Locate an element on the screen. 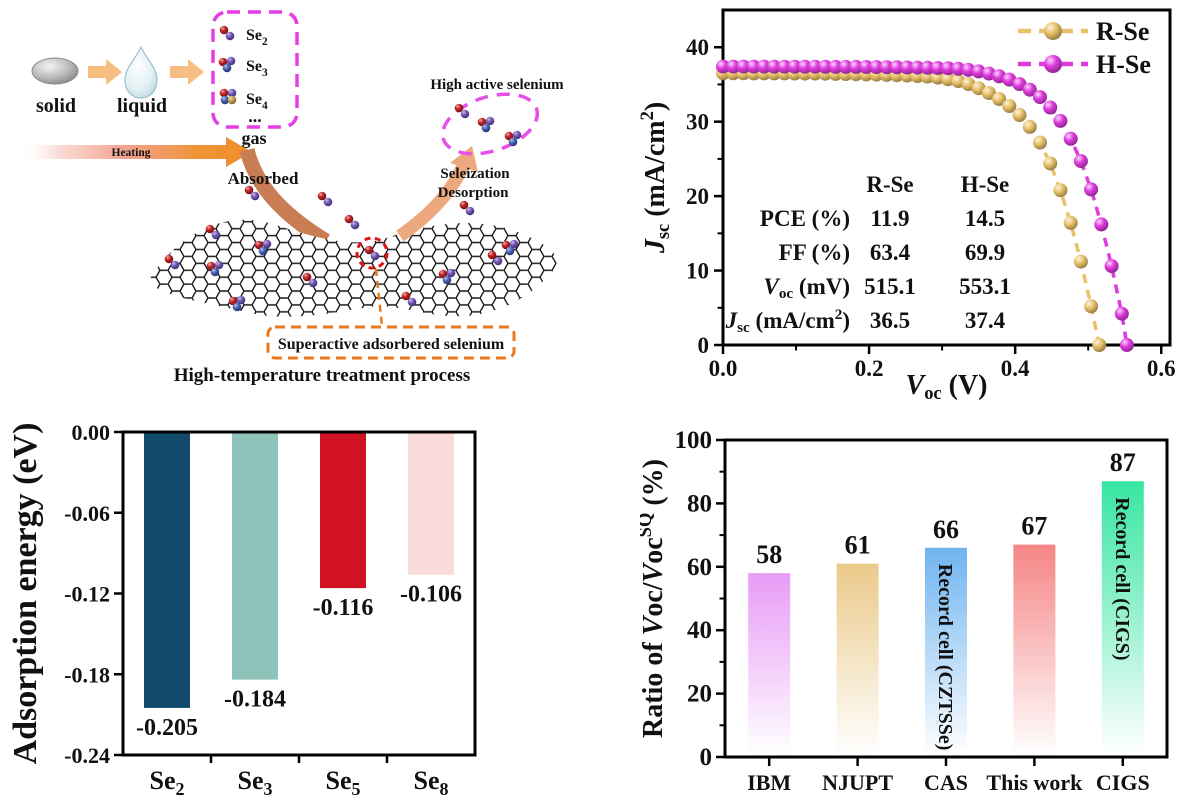 The image size is (1194, 810). legend-label: R-Se is located at coordinates (1122, 31).